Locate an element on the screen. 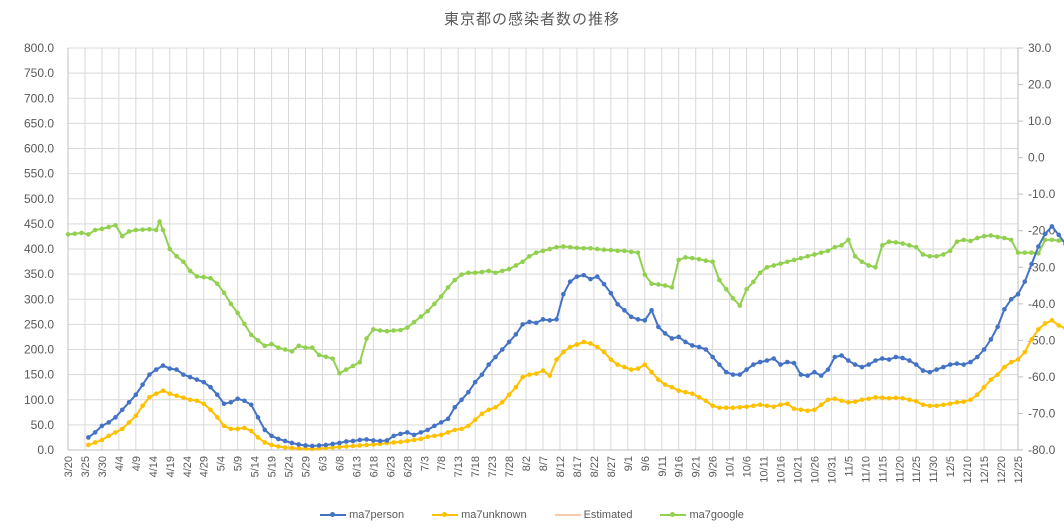  x-tick-label: 6/13 is located at coordinates (357, 466).